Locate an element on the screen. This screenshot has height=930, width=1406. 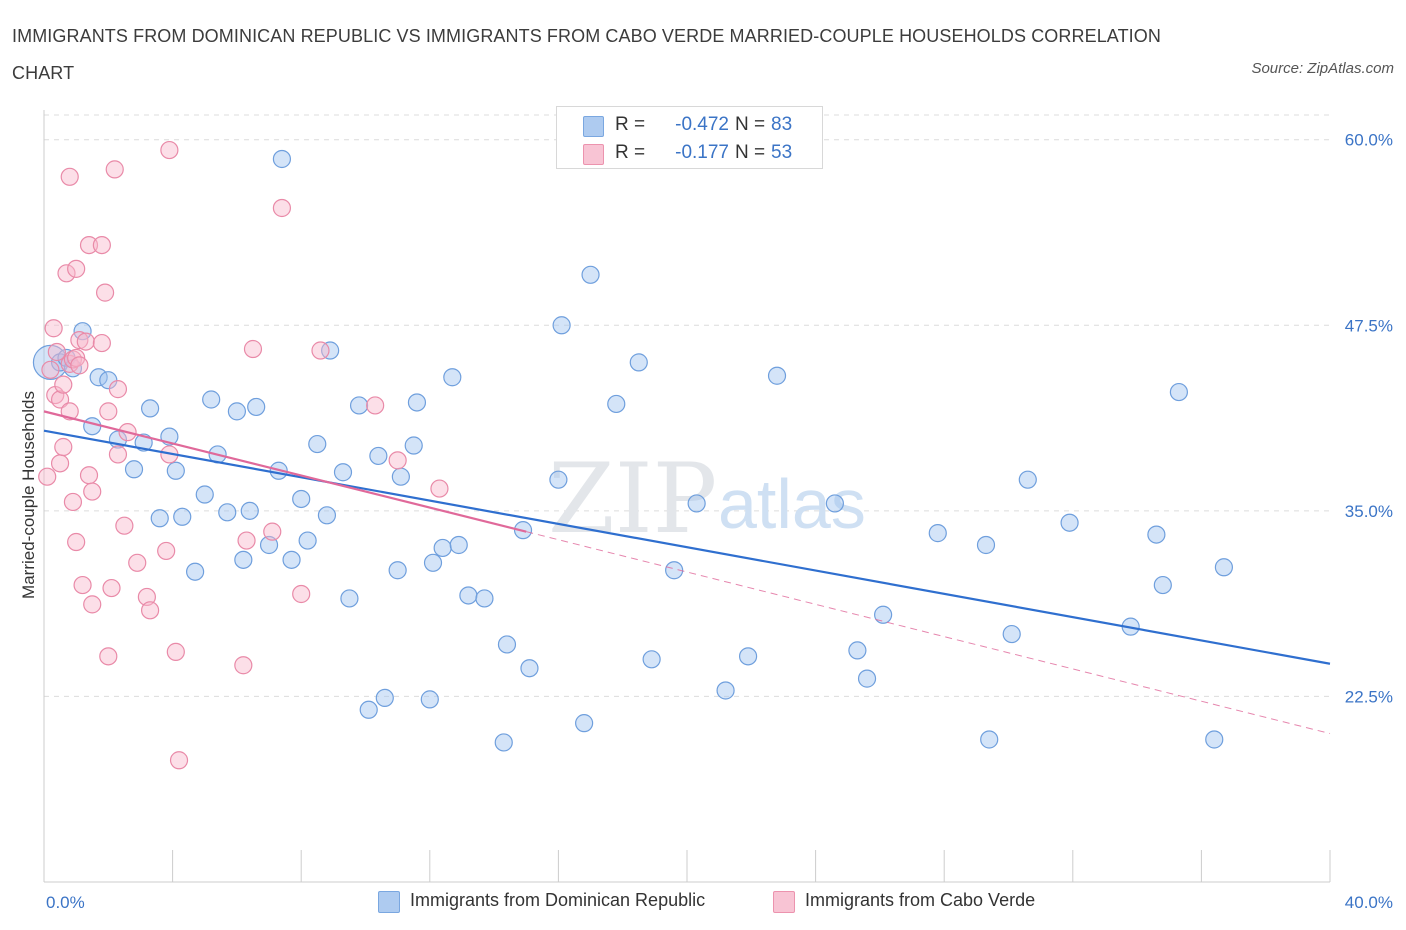
pink-trend-line is located at coordinates (285, 471).